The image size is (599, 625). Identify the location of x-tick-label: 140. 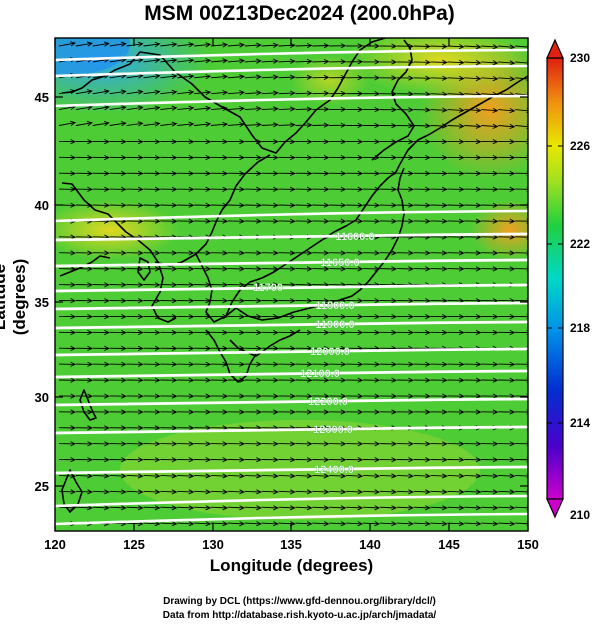
(370, 544).